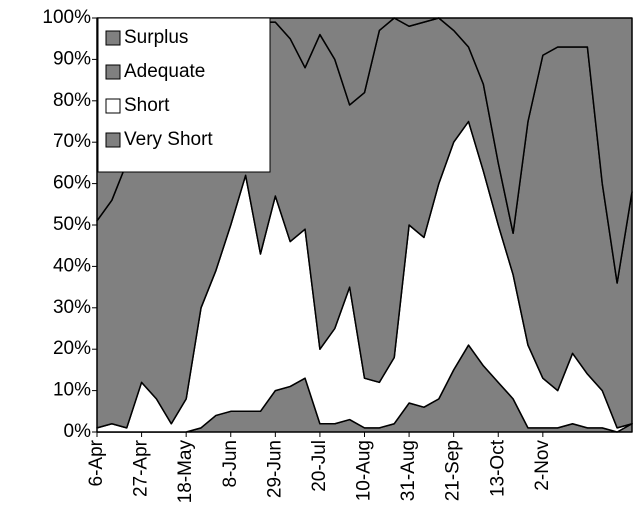 The image size is (636, 532). Describe the element at coordinates (66, 17) in the screenshot. I see `y-tick-label: 100%` at that location.